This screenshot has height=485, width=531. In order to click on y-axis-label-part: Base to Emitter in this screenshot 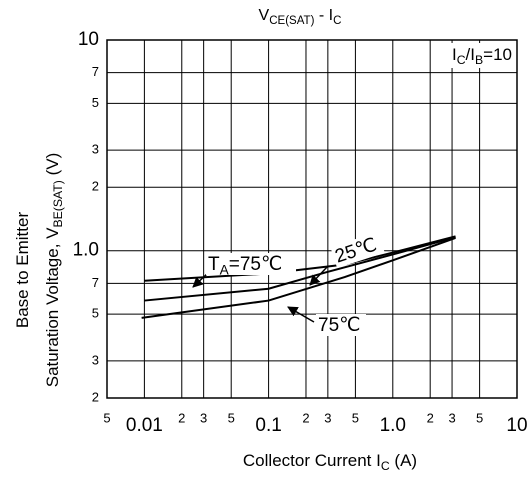, I will do `click(22, 270)`.